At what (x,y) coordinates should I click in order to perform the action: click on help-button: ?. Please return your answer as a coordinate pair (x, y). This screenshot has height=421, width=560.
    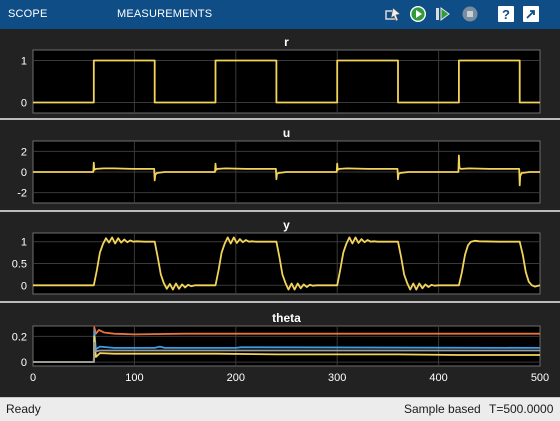
    Looking at the image, I should click on (506, 14).